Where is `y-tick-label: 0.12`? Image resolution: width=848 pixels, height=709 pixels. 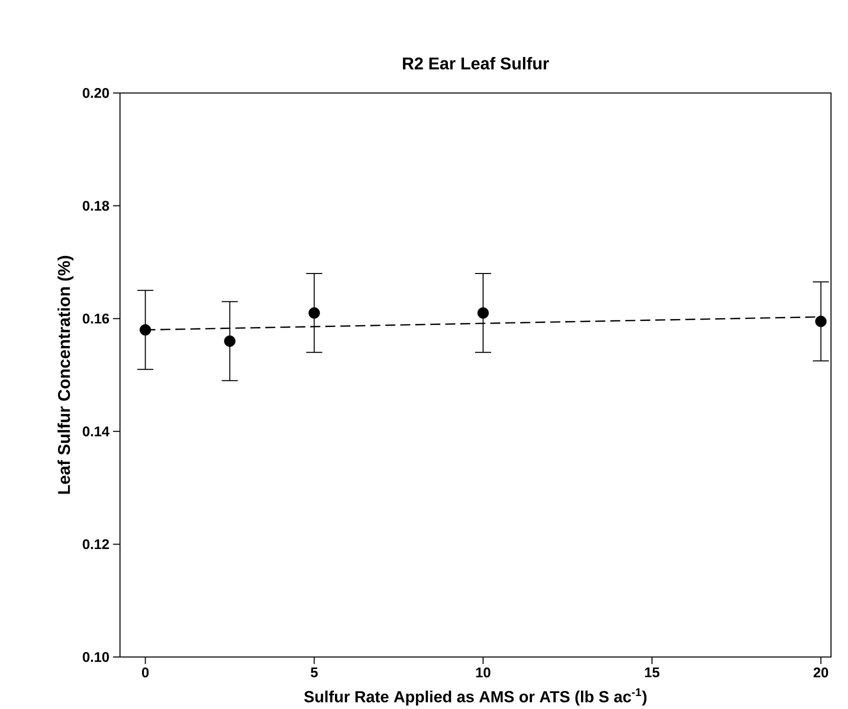
y-tick-label: 0.12 is located at coordinates (95, 544).